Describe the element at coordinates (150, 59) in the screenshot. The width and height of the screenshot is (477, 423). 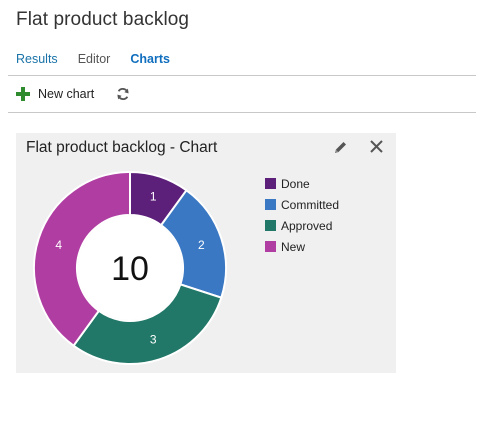
I see `tab-charts: Charts` at that location.